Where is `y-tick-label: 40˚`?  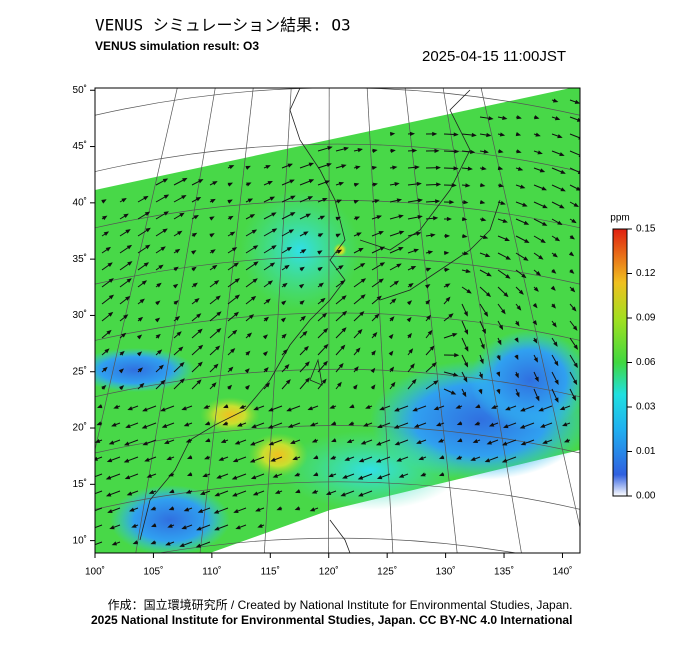 y-tick-label: 40˚ is located at coordinates (80, 202).